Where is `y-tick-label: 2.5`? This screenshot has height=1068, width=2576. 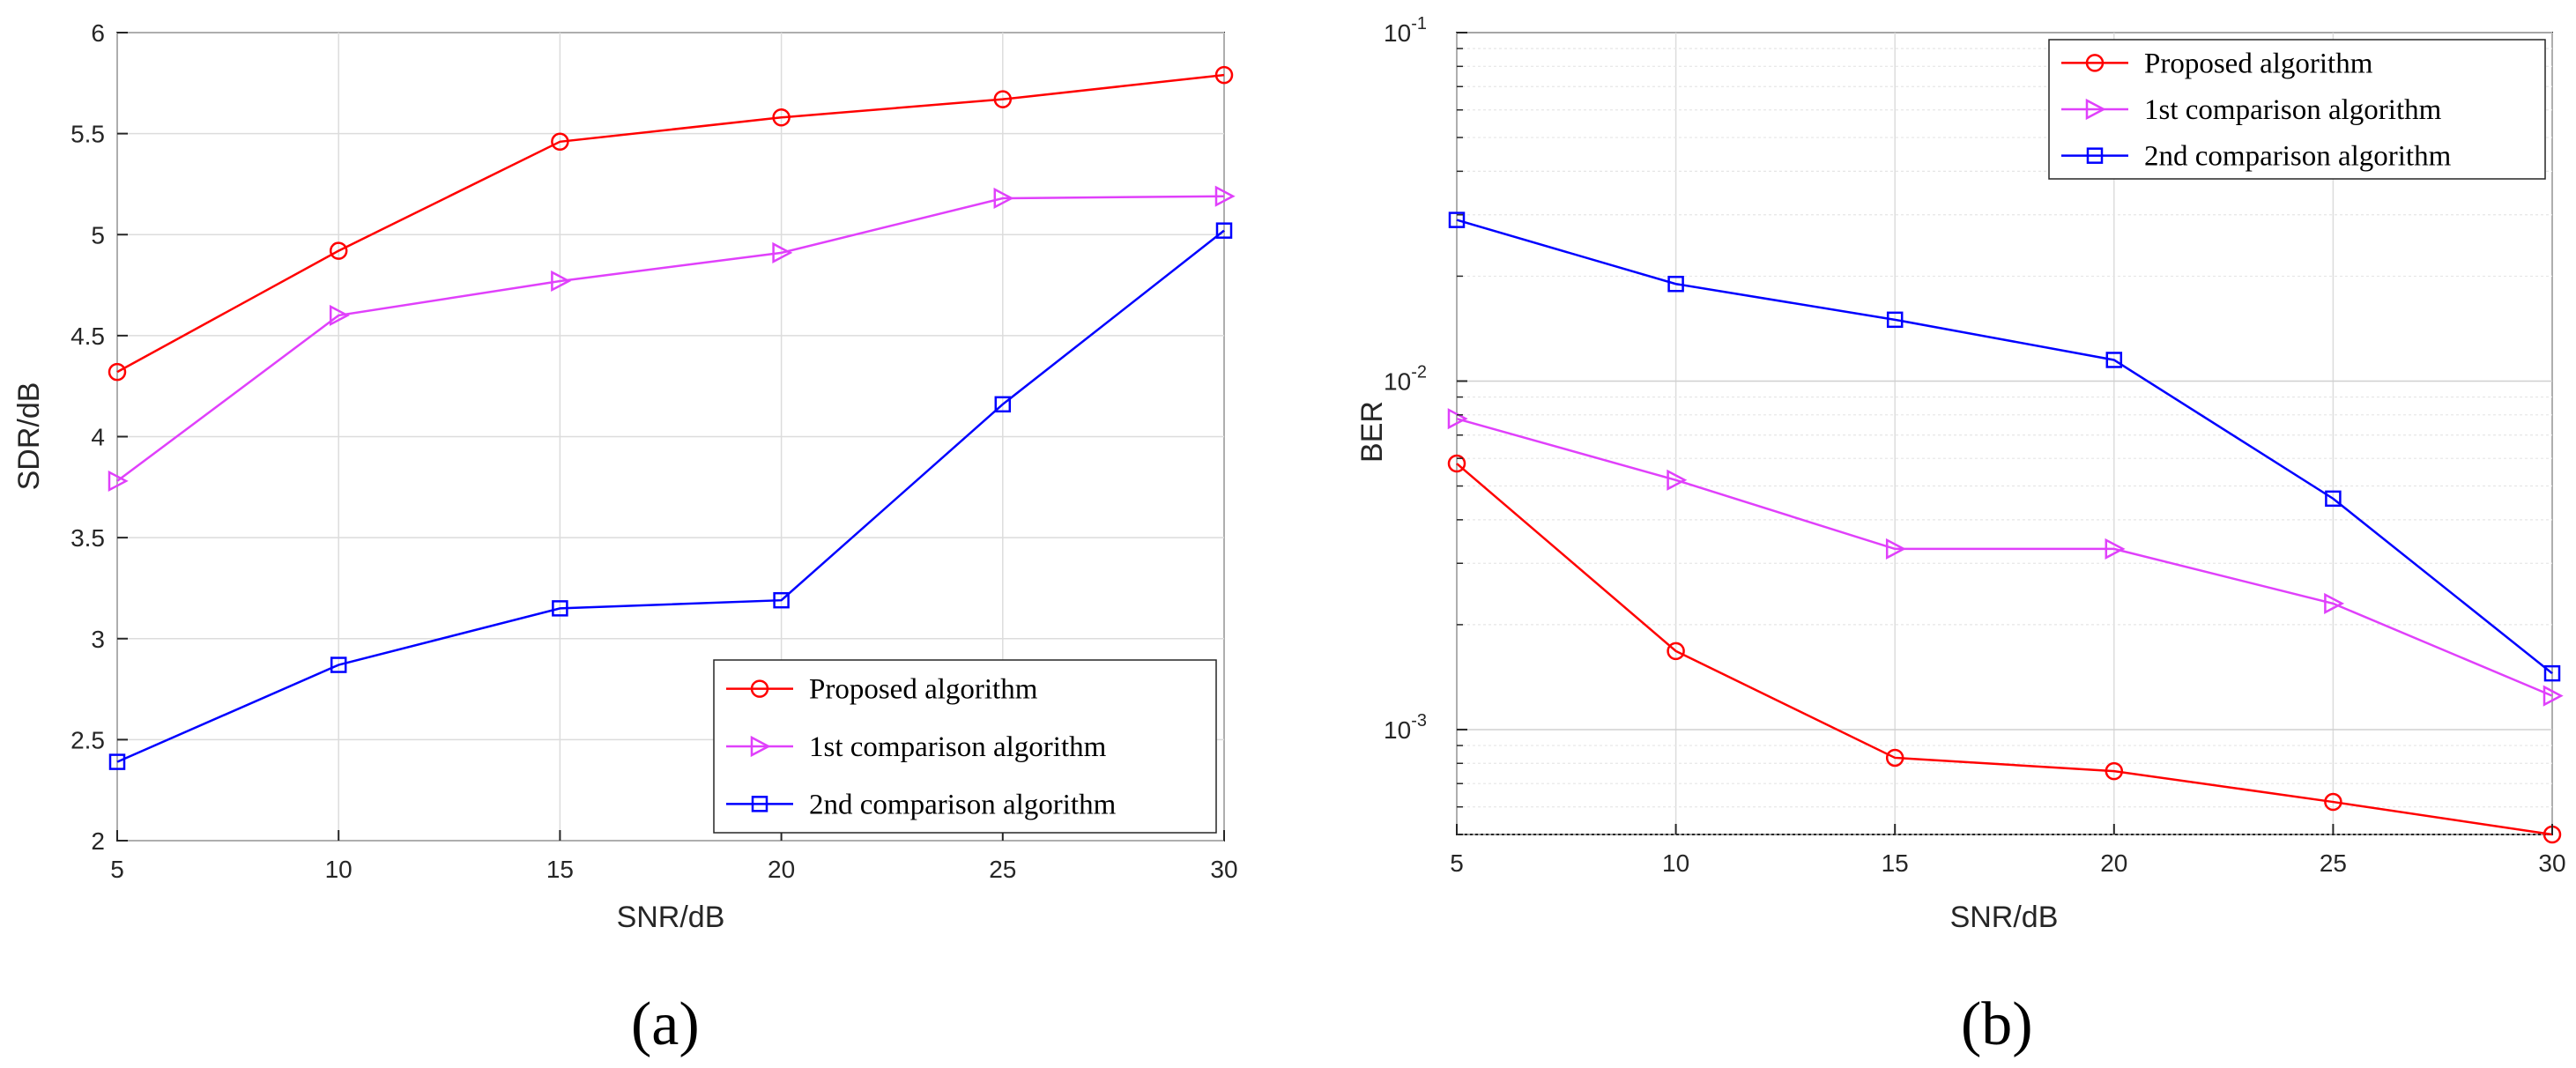 y-tick-label: 2.5 is located at coordinates (88, 740).